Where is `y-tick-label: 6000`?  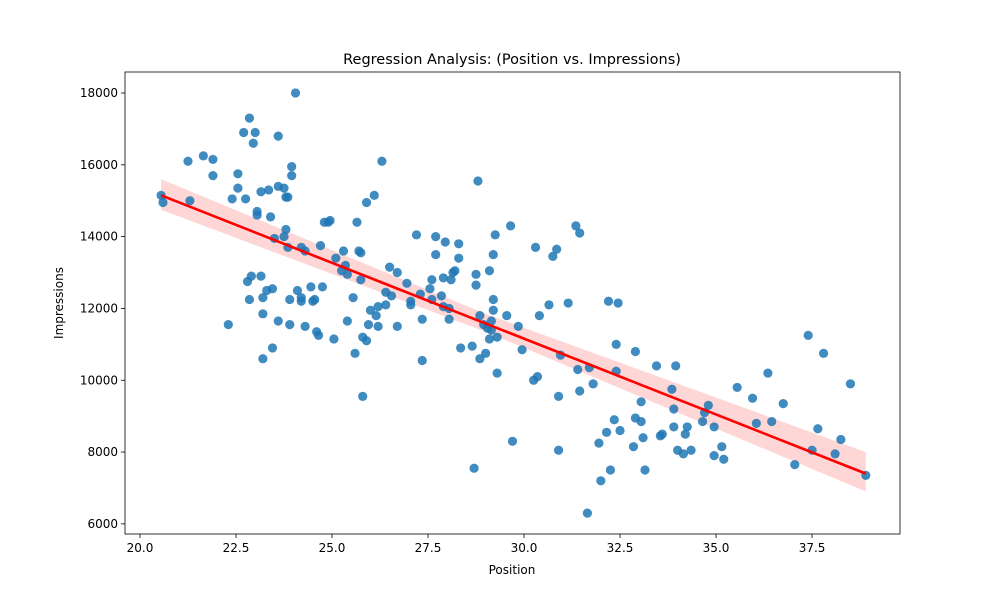
y-tick-label: 6000 is located at coordinates (102, 524).